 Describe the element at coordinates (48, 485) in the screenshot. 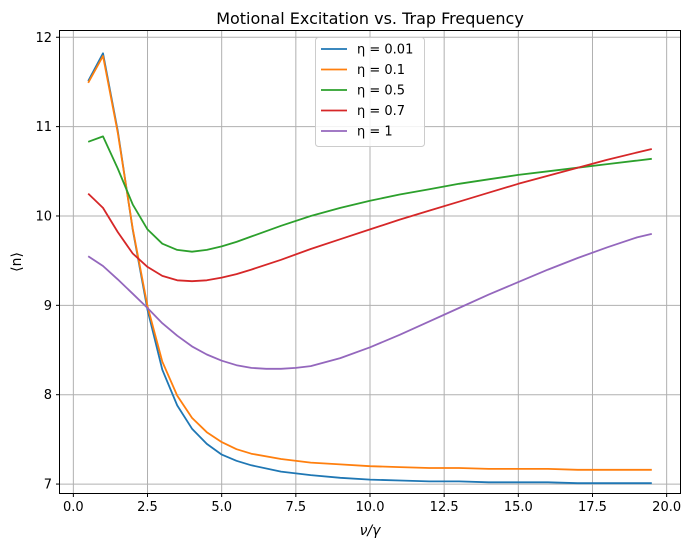

I see `y-tick-label: 7` at that location.